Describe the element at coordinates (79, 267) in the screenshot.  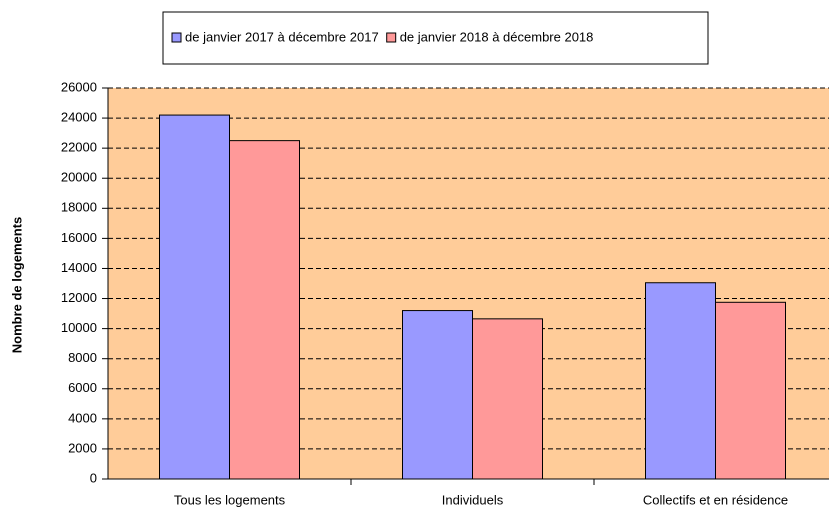
I see `y-tick-label: 14000` at that location.